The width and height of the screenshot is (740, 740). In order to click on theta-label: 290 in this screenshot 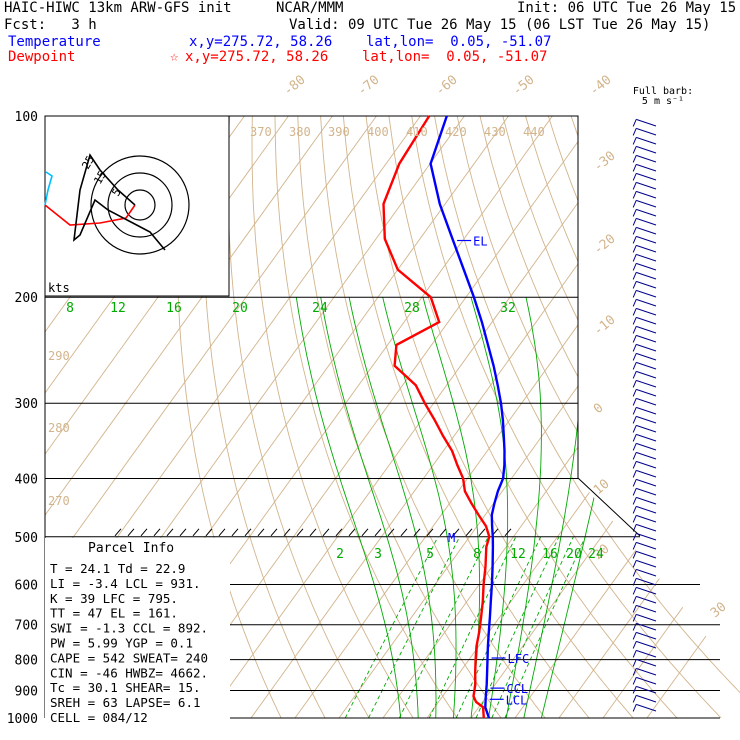, I will do `click(59, 356)`.